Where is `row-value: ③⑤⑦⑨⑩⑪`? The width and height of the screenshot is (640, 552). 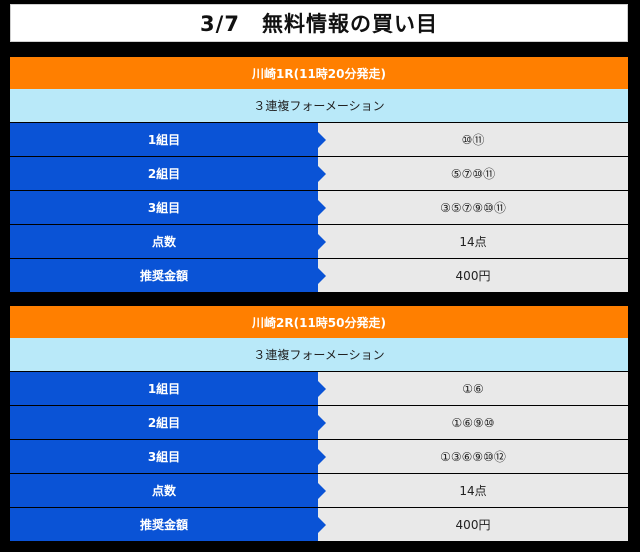
row-value: ③⑤⑦⑨⑩⑪ is located at coordinates (473, 207).